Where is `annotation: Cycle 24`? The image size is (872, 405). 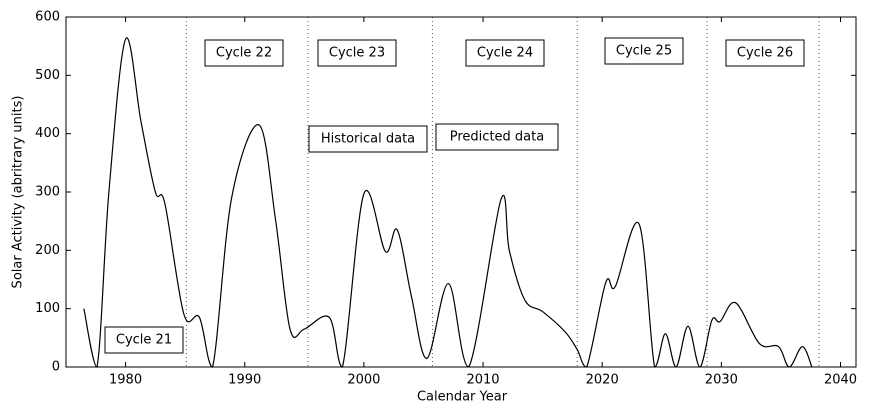 annotation: Cycle 24 is located at coordinates (505, 53).